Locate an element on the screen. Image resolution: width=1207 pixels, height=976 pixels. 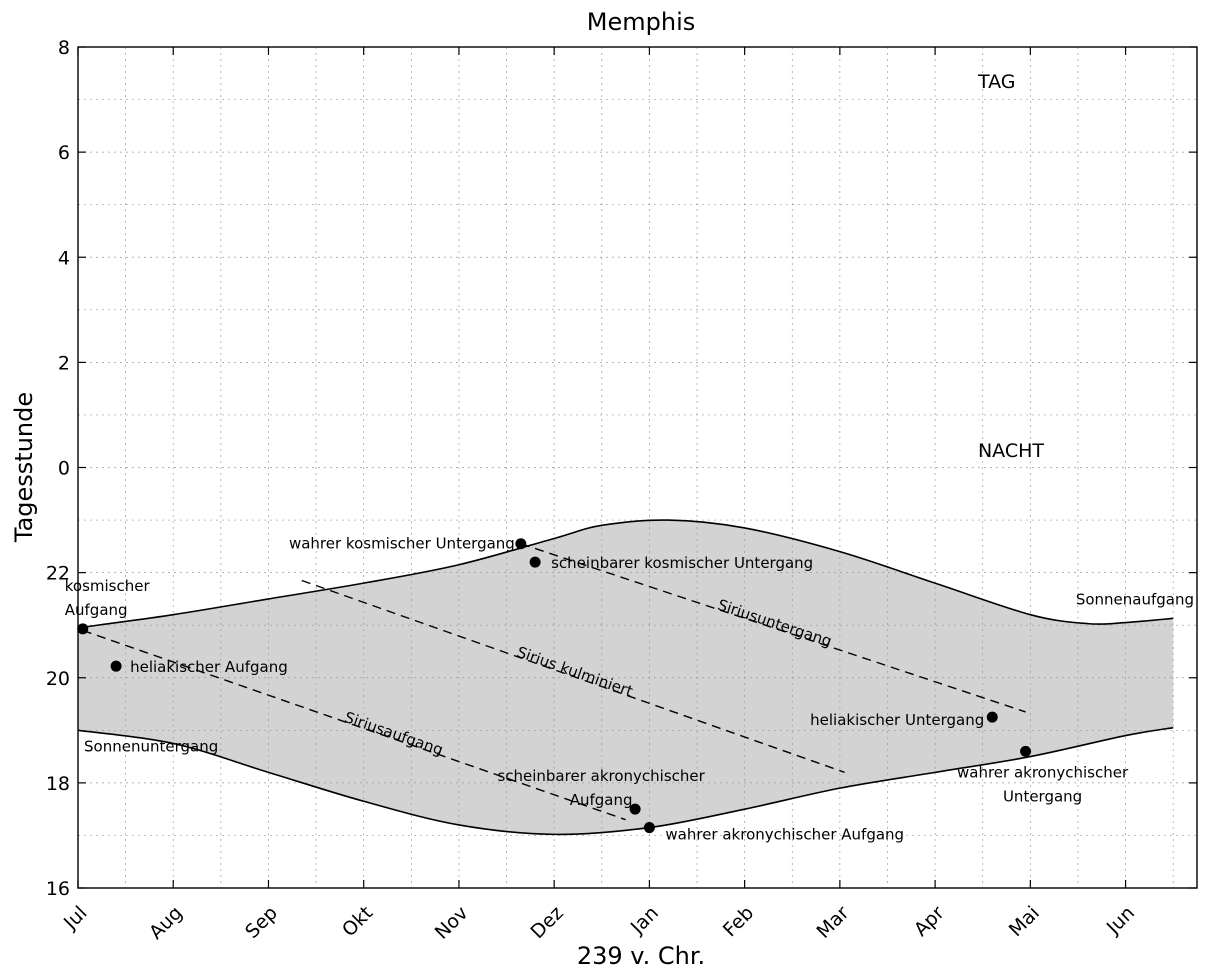
event-label: wahrer akronychischer Untergang is located at coordinates (1043, 784).